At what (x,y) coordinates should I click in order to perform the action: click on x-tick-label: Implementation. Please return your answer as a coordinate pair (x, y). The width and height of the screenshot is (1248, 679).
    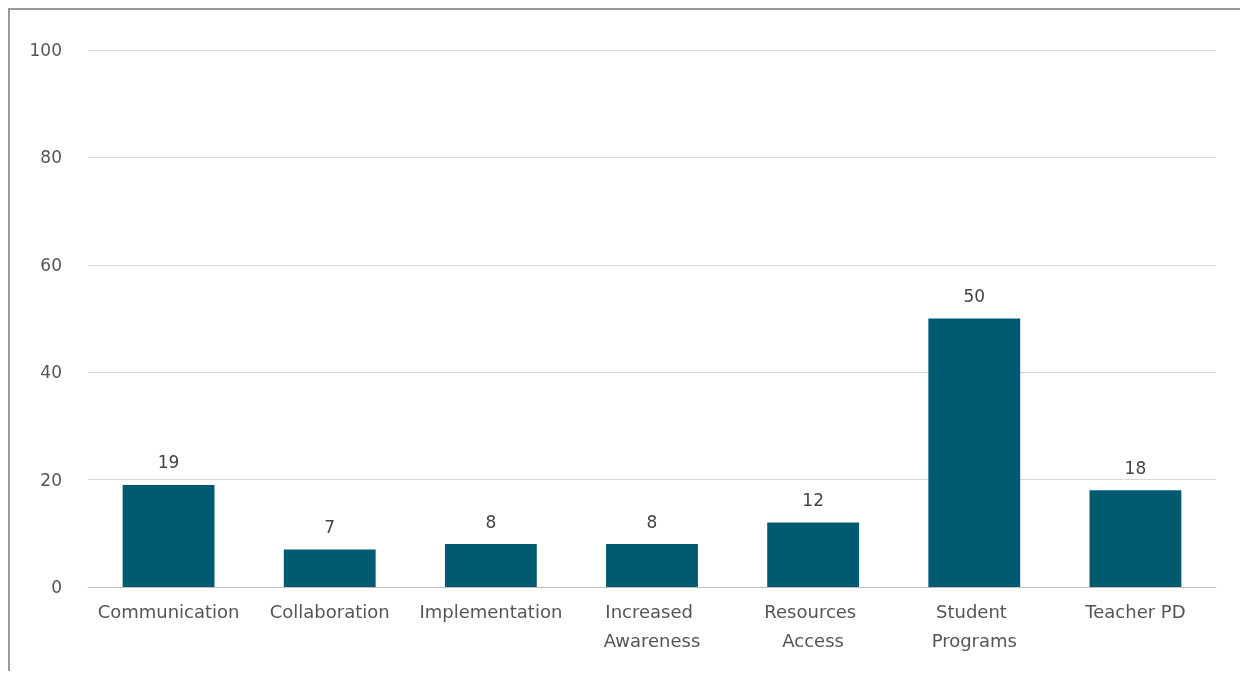
    Looking at the image, I should click on (491, 611).